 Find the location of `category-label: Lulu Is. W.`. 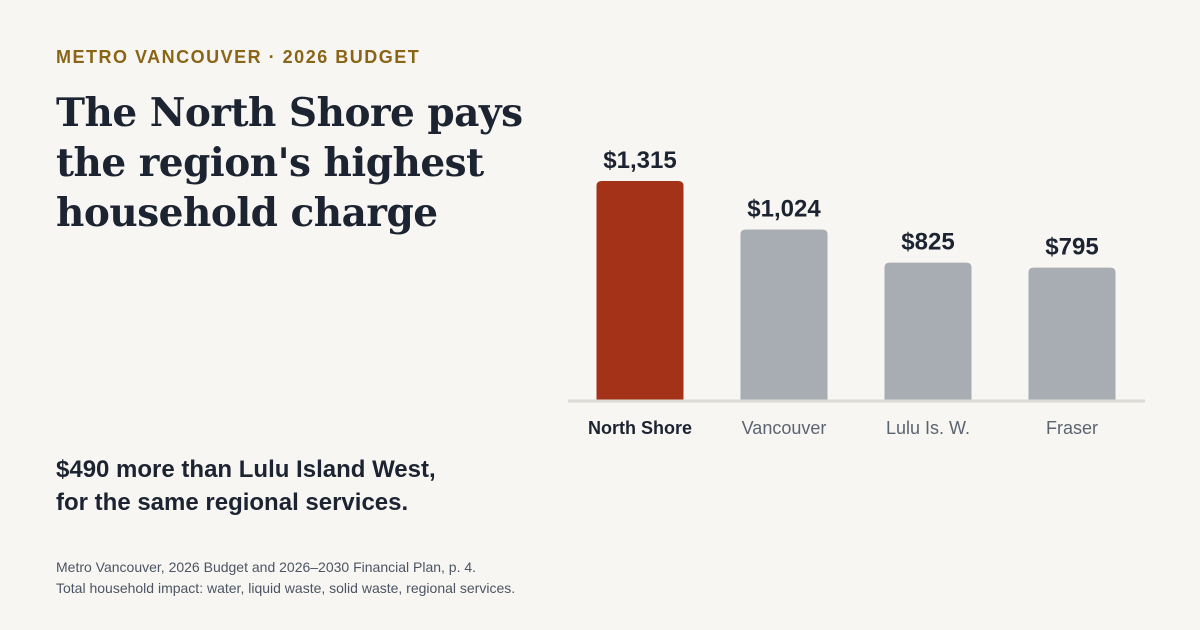

category-label: Lulu Is. W. is located at coordinates (928, 428).